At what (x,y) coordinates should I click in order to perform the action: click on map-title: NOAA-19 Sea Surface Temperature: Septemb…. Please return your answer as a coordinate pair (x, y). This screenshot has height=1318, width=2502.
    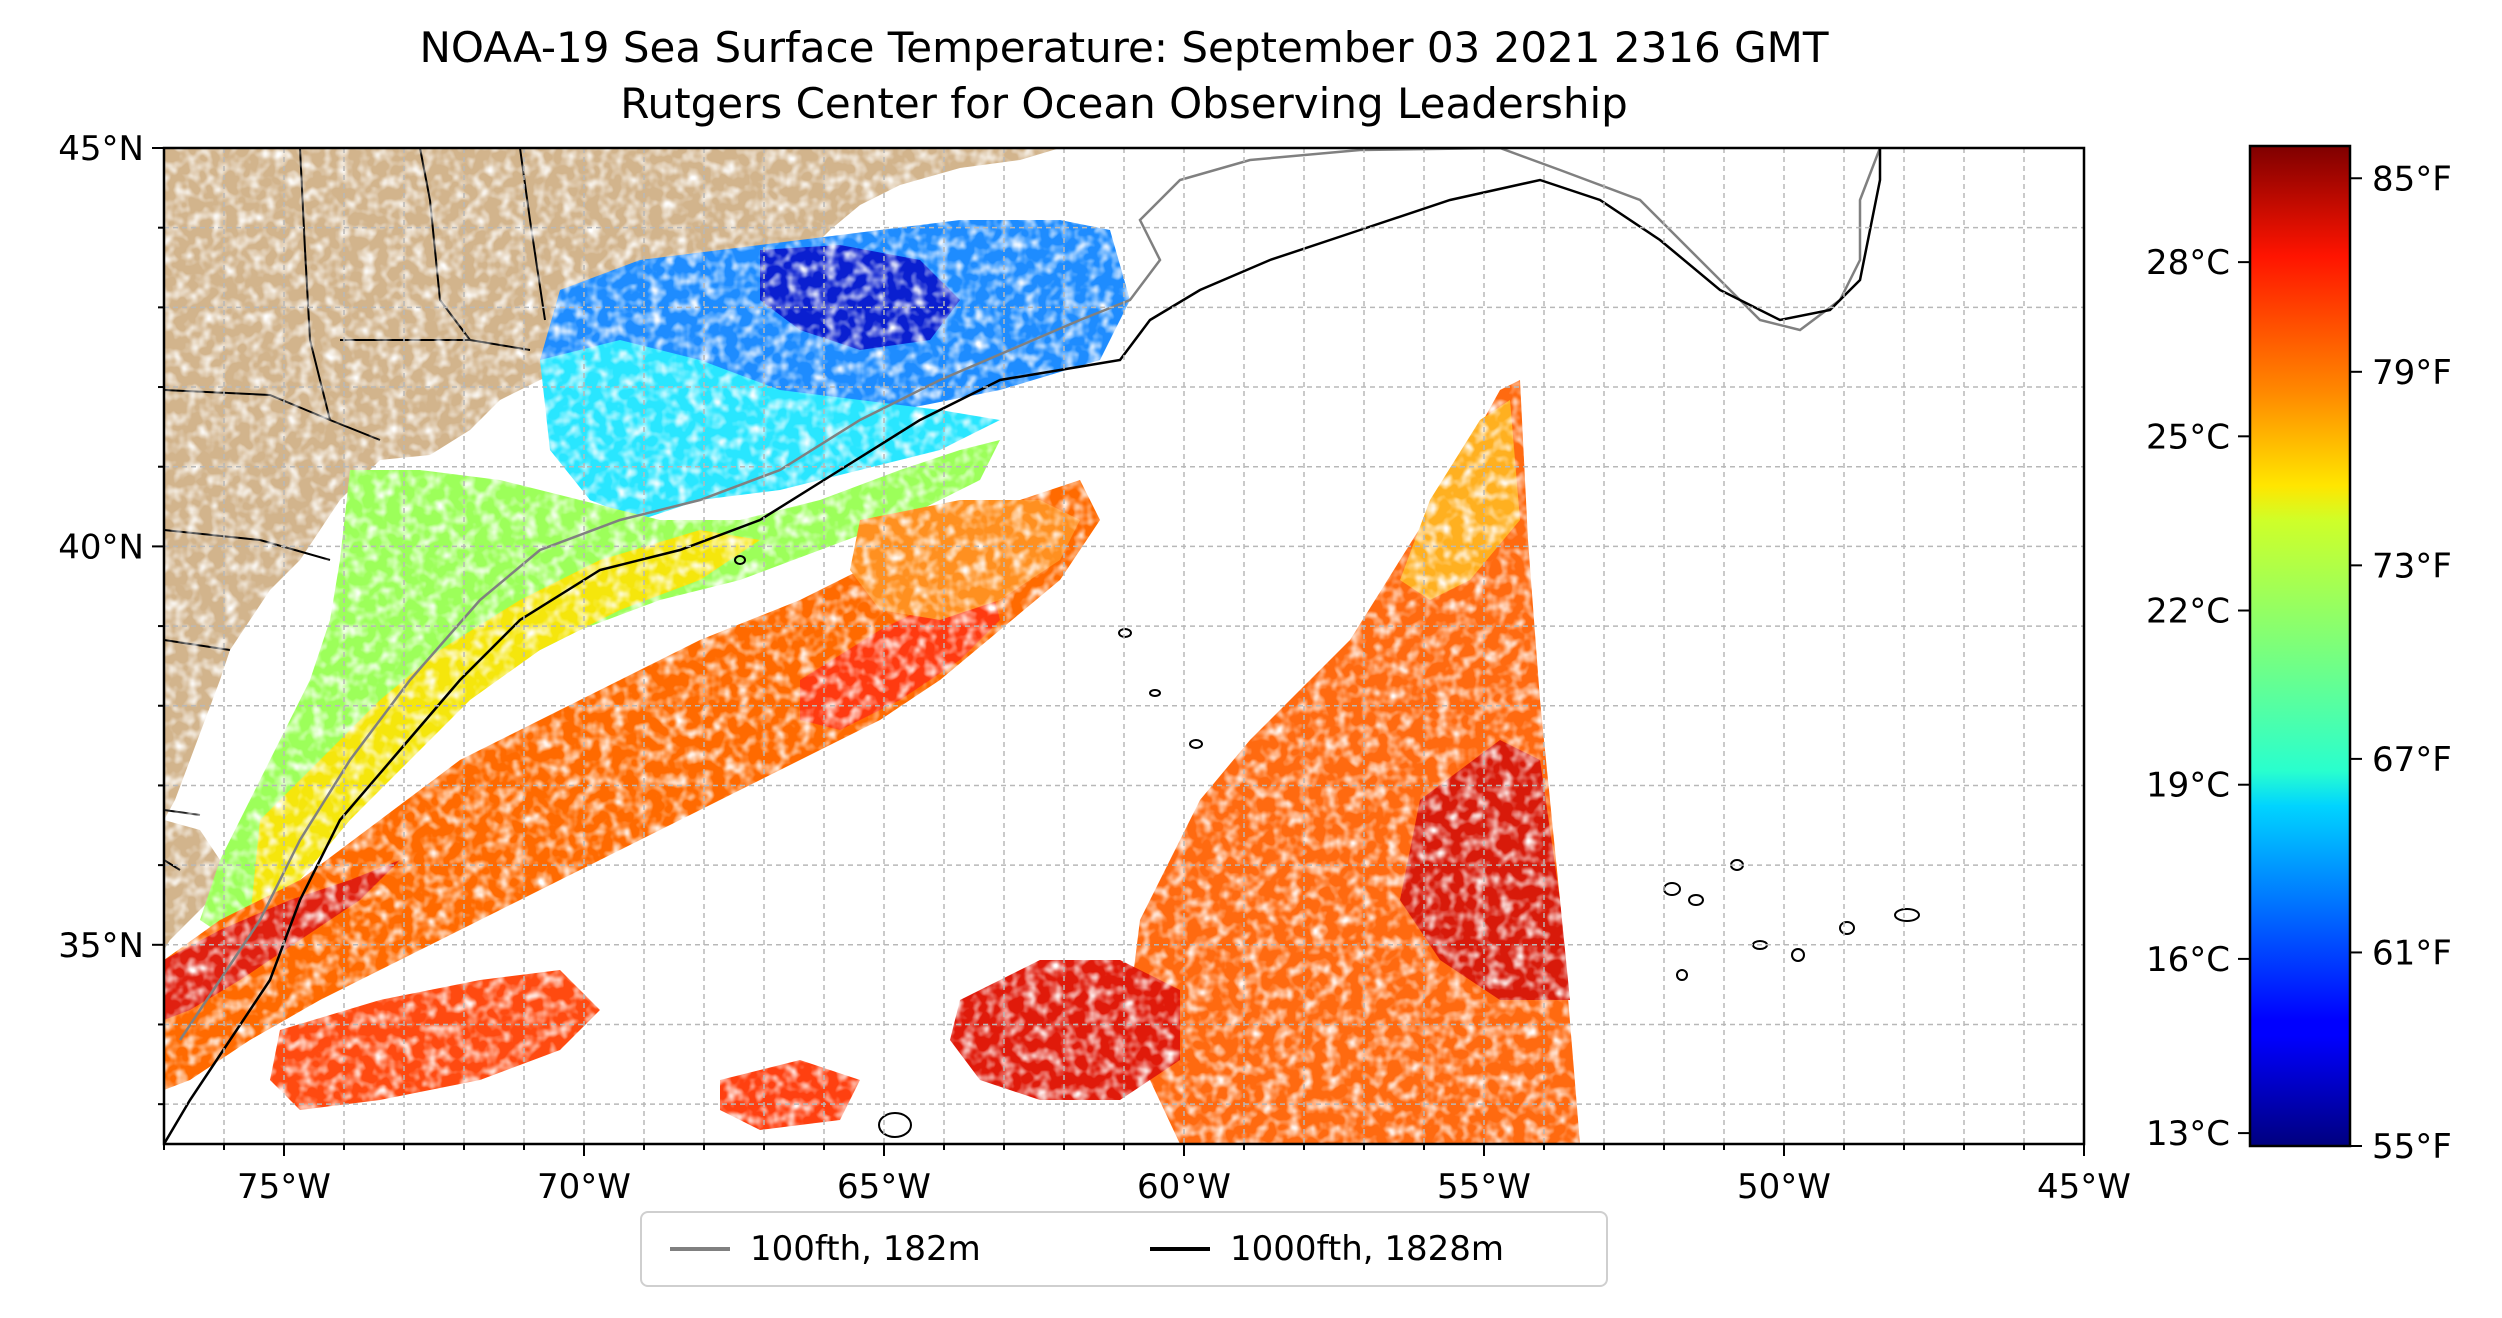
    Looking at the image, I should click on (1124, 47).